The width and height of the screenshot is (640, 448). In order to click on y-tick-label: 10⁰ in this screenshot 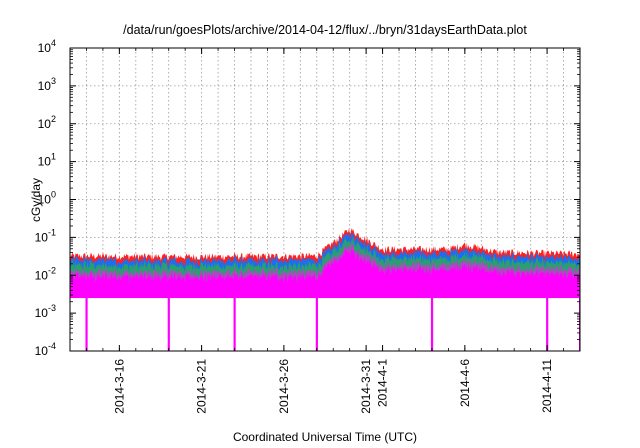, I will do `click(47, 198)`.